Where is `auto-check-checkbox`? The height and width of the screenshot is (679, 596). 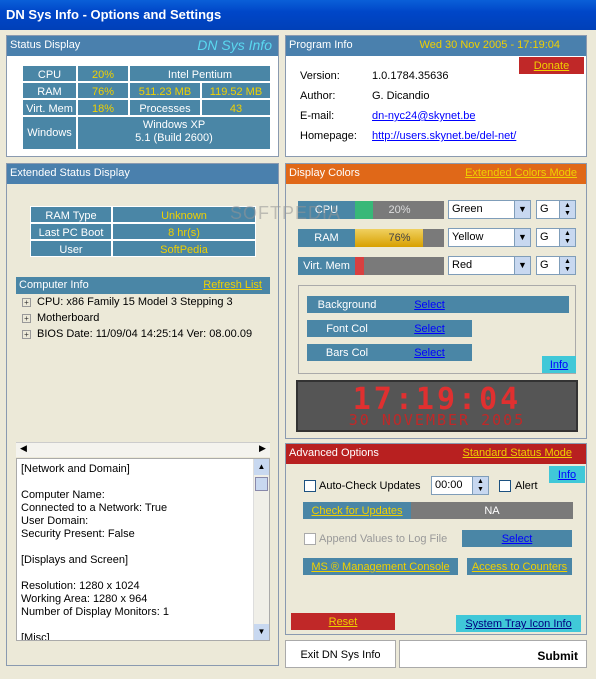 auto-check-checkbox is located at coordinates (310, 486).